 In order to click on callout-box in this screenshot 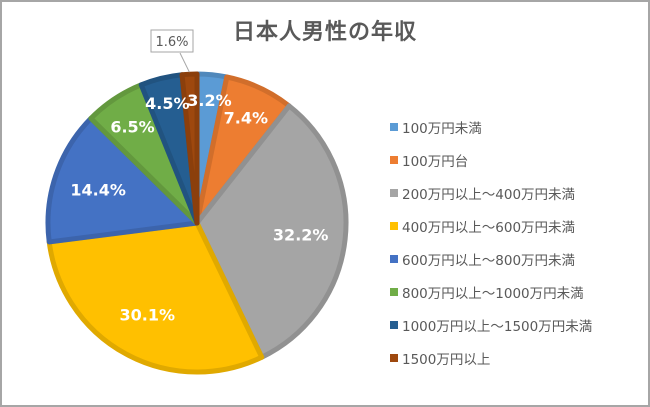, I will do `click(172, 41)`.